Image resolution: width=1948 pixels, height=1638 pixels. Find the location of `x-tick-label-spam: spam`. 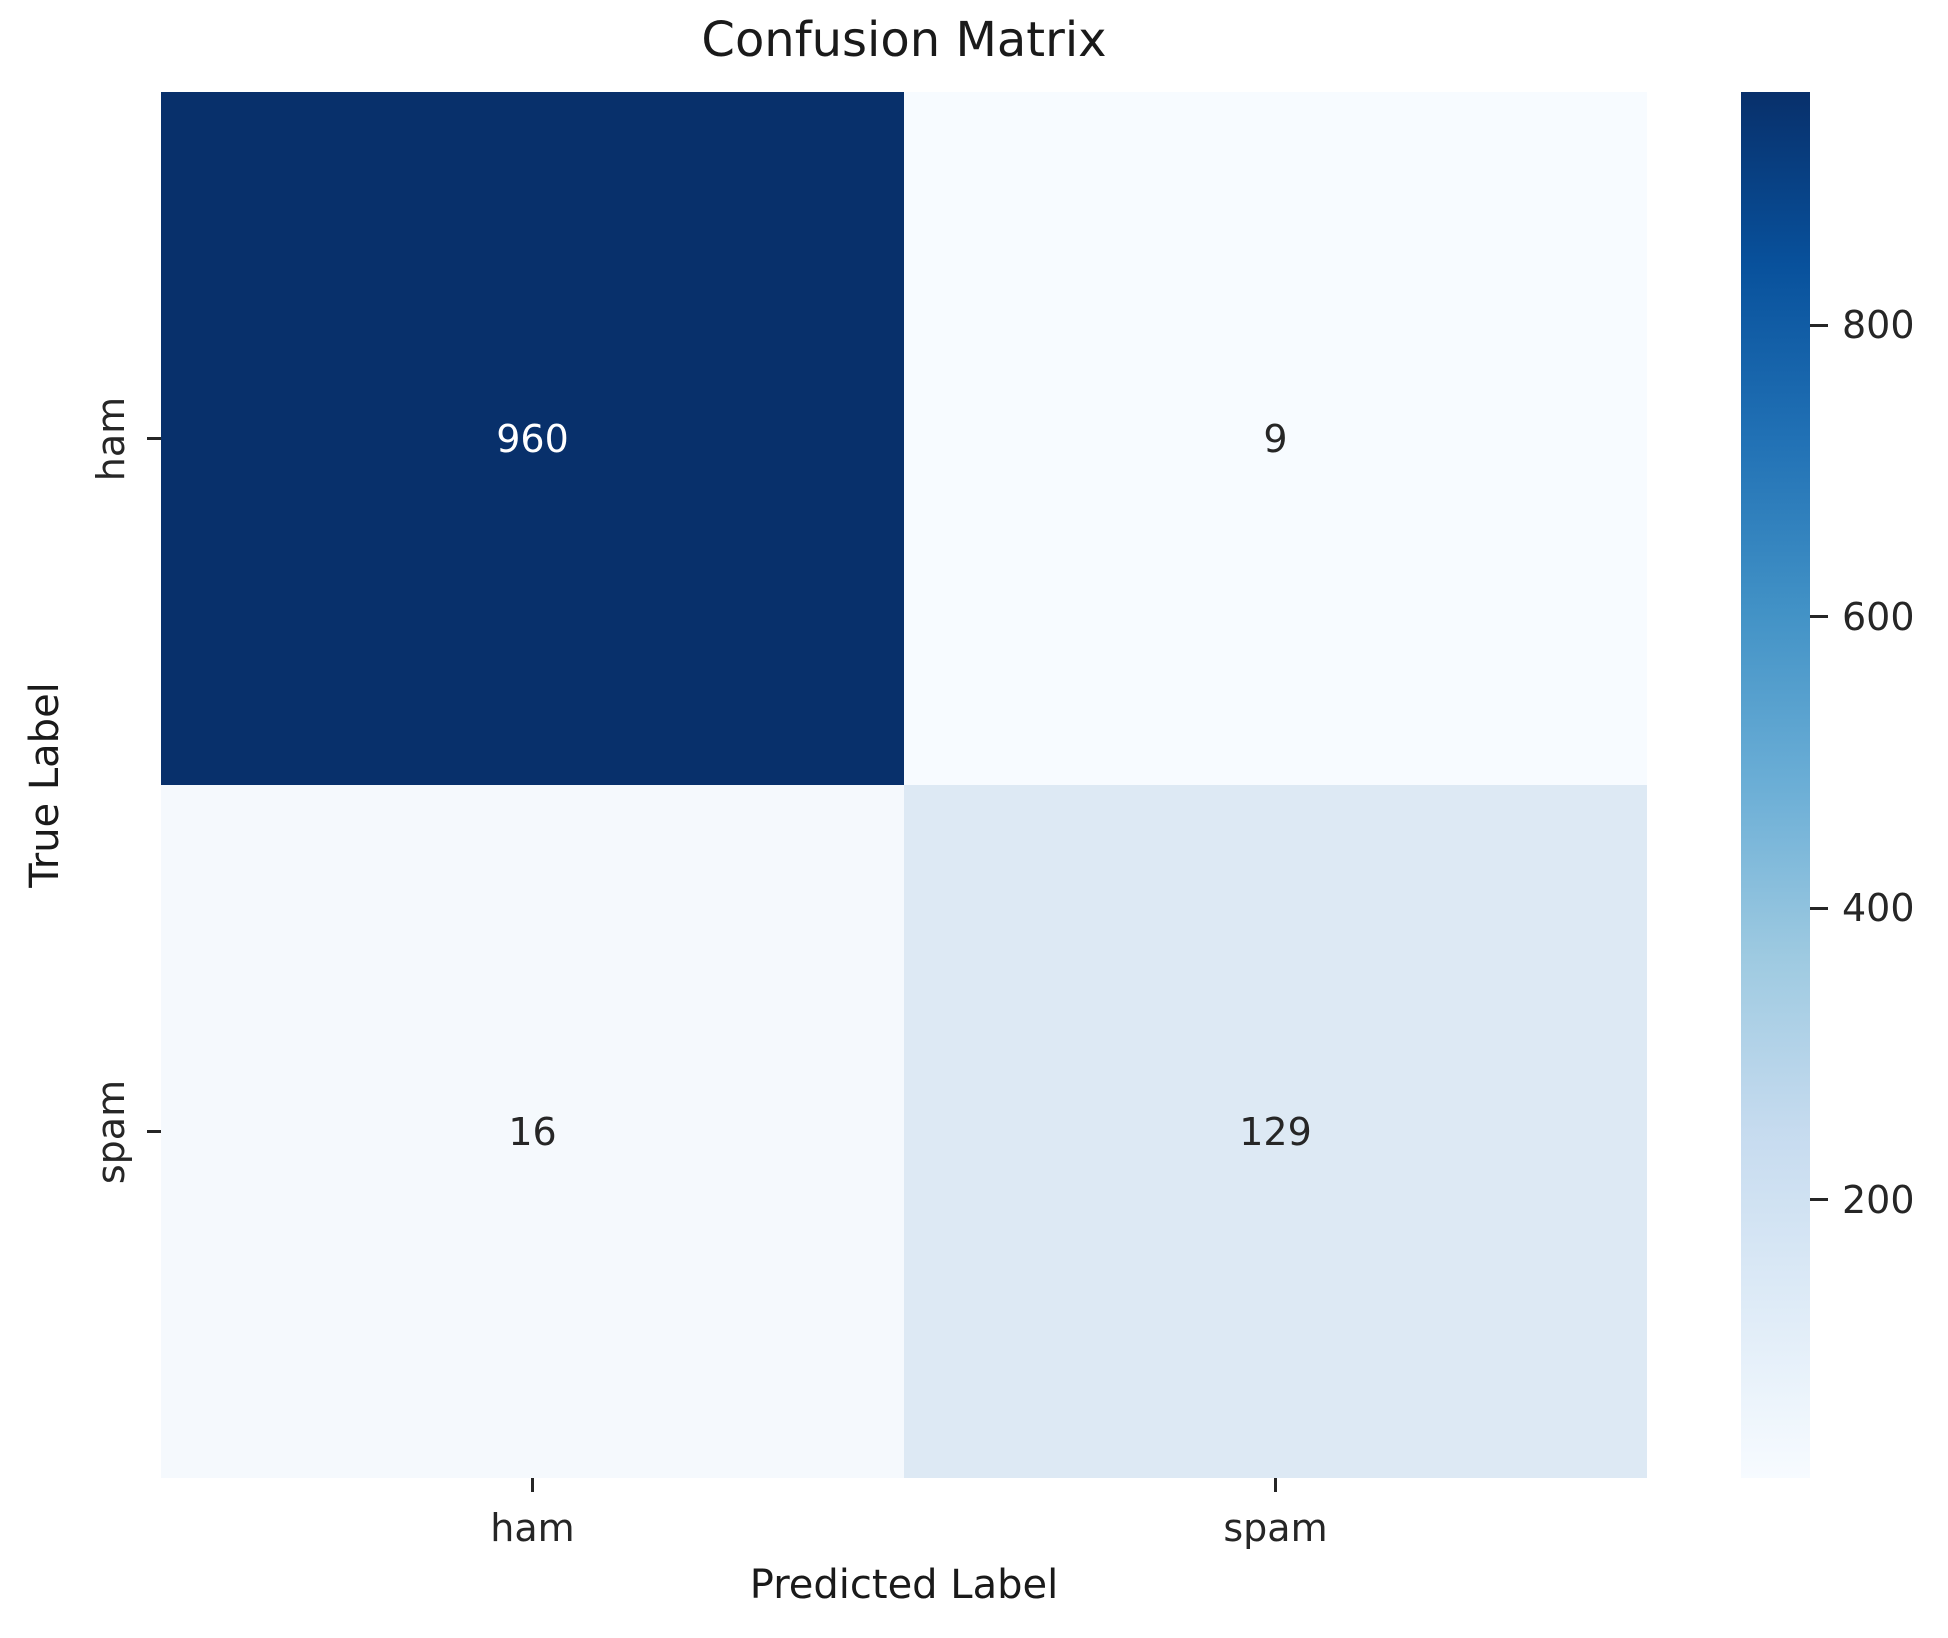

x-tick-label-spam: spam is located at coordinates (1275, 1528).